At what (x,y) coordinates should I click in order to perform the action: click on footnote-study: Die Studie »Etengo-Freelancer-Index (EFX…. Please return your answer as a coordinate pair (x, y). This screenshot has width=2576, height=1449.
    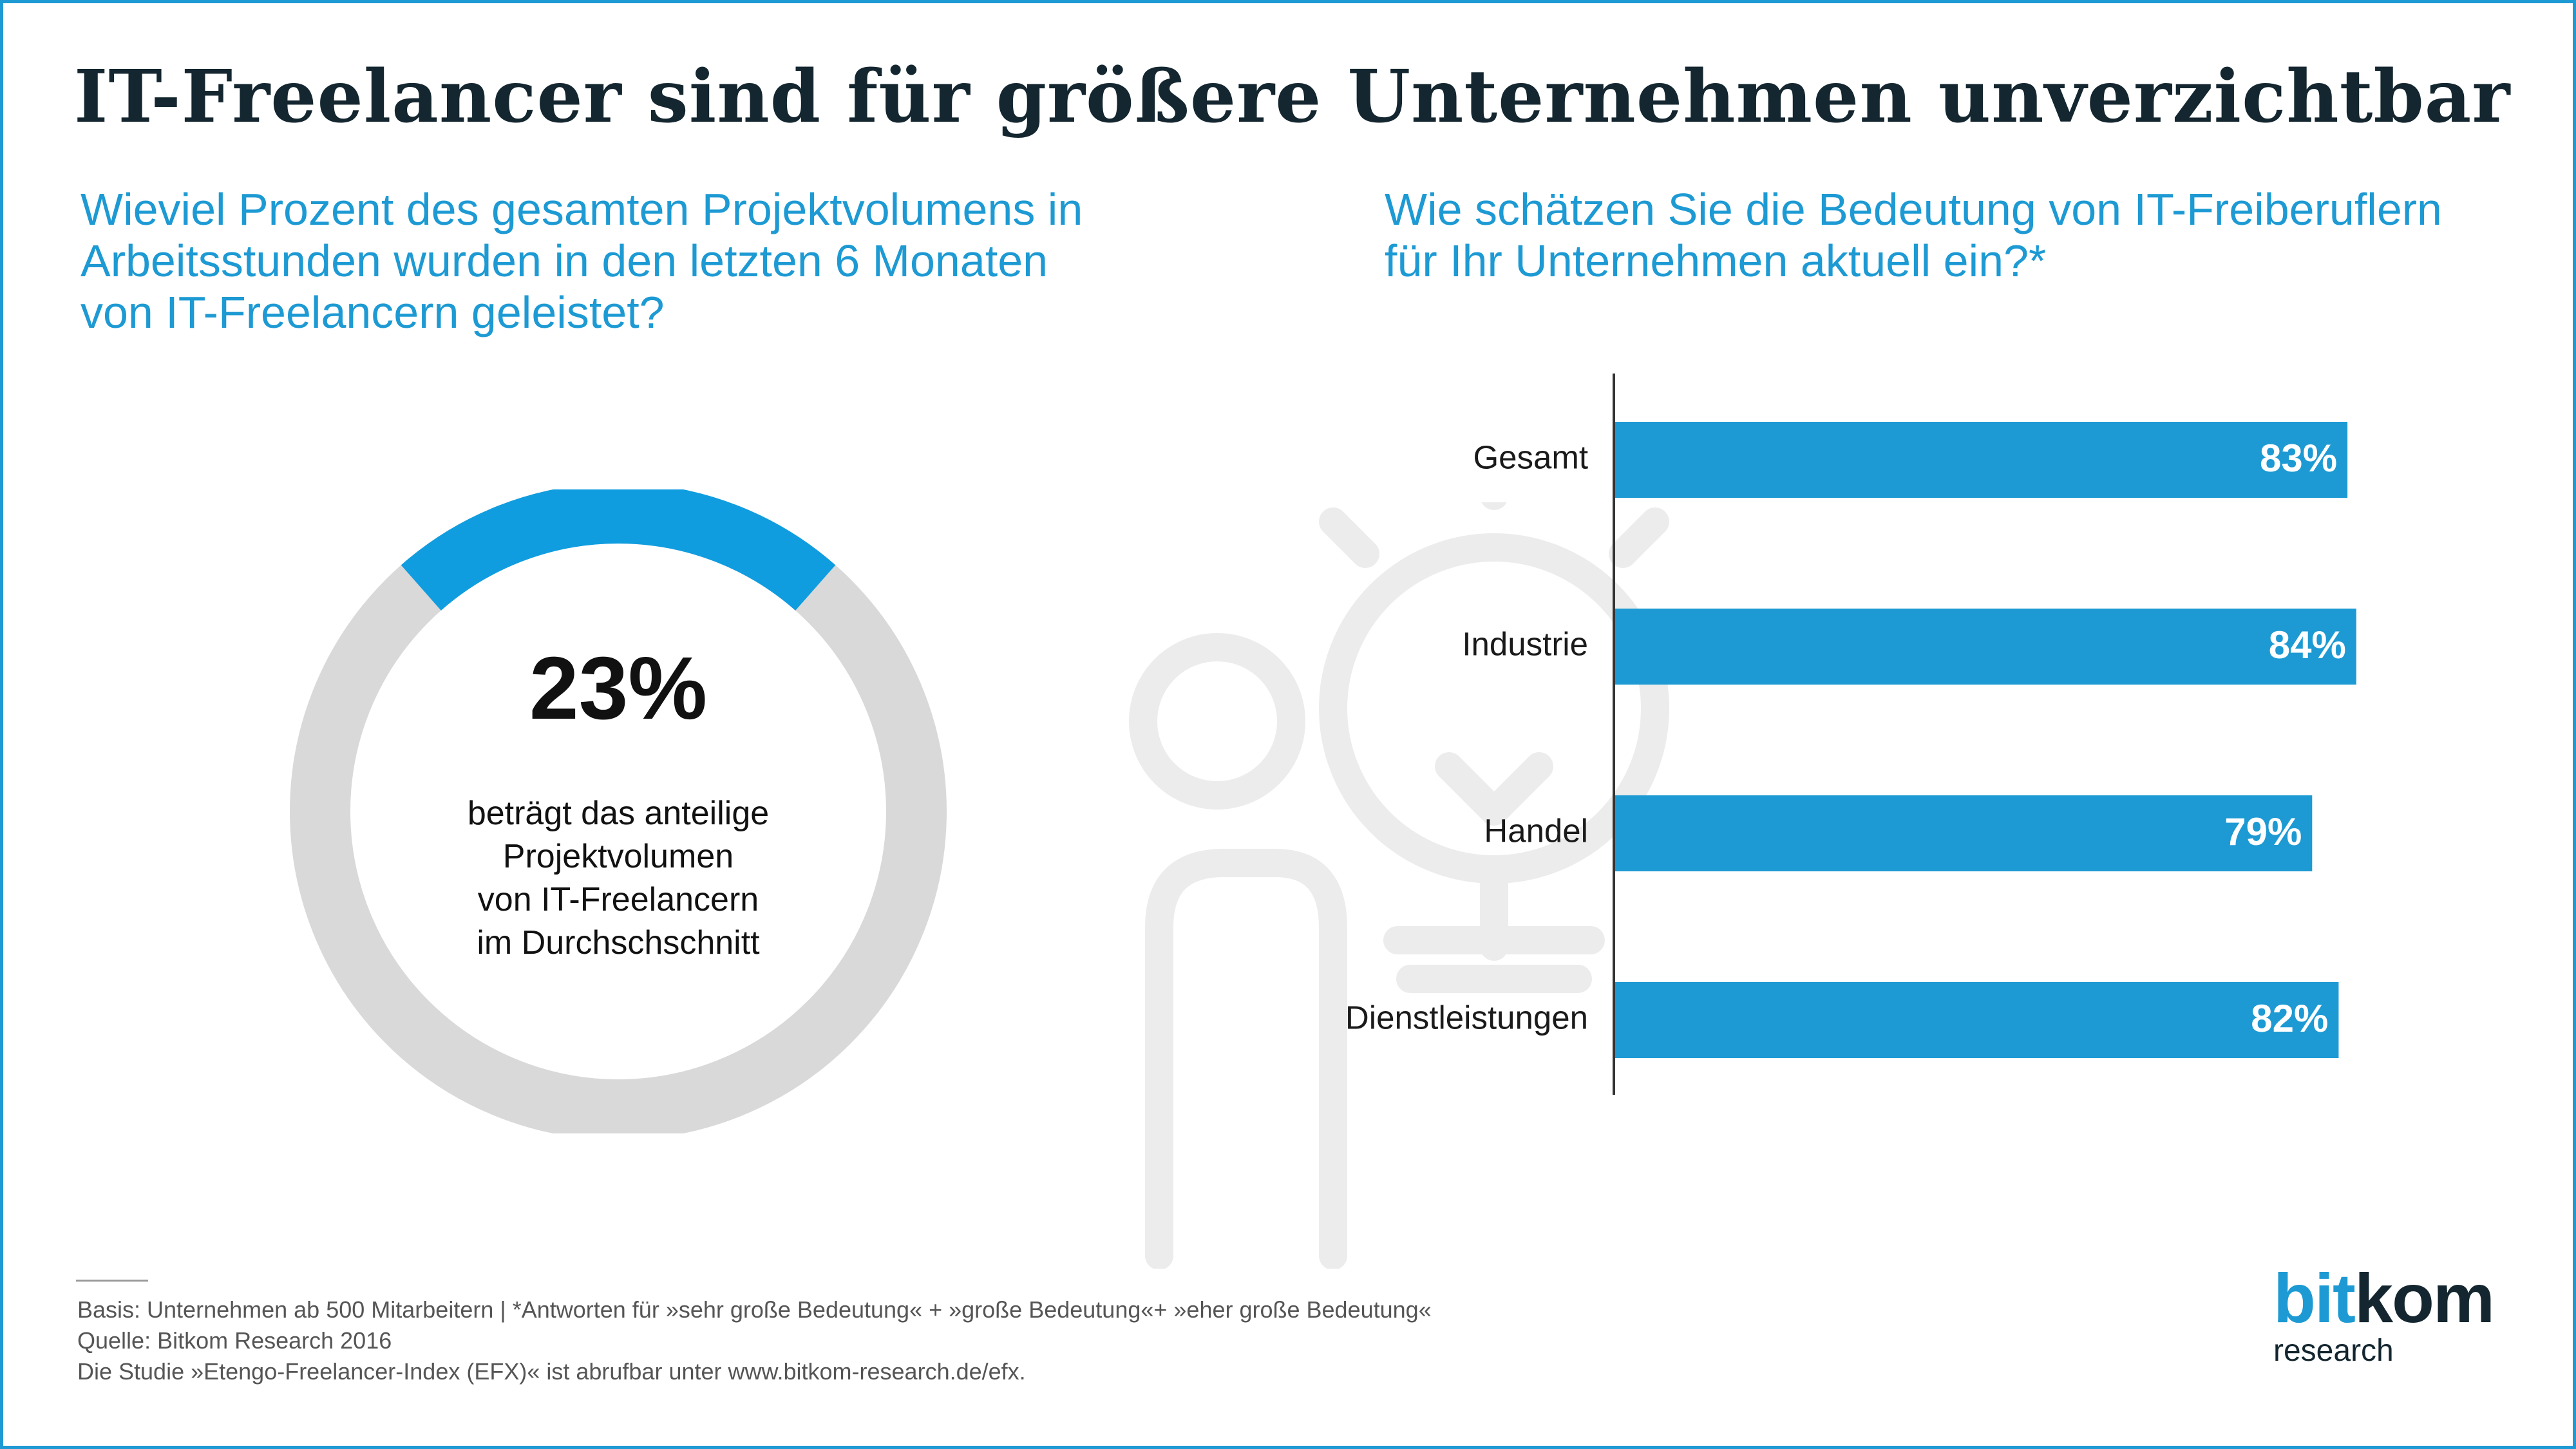
    Looking at the image, I should click on (551, 1372).